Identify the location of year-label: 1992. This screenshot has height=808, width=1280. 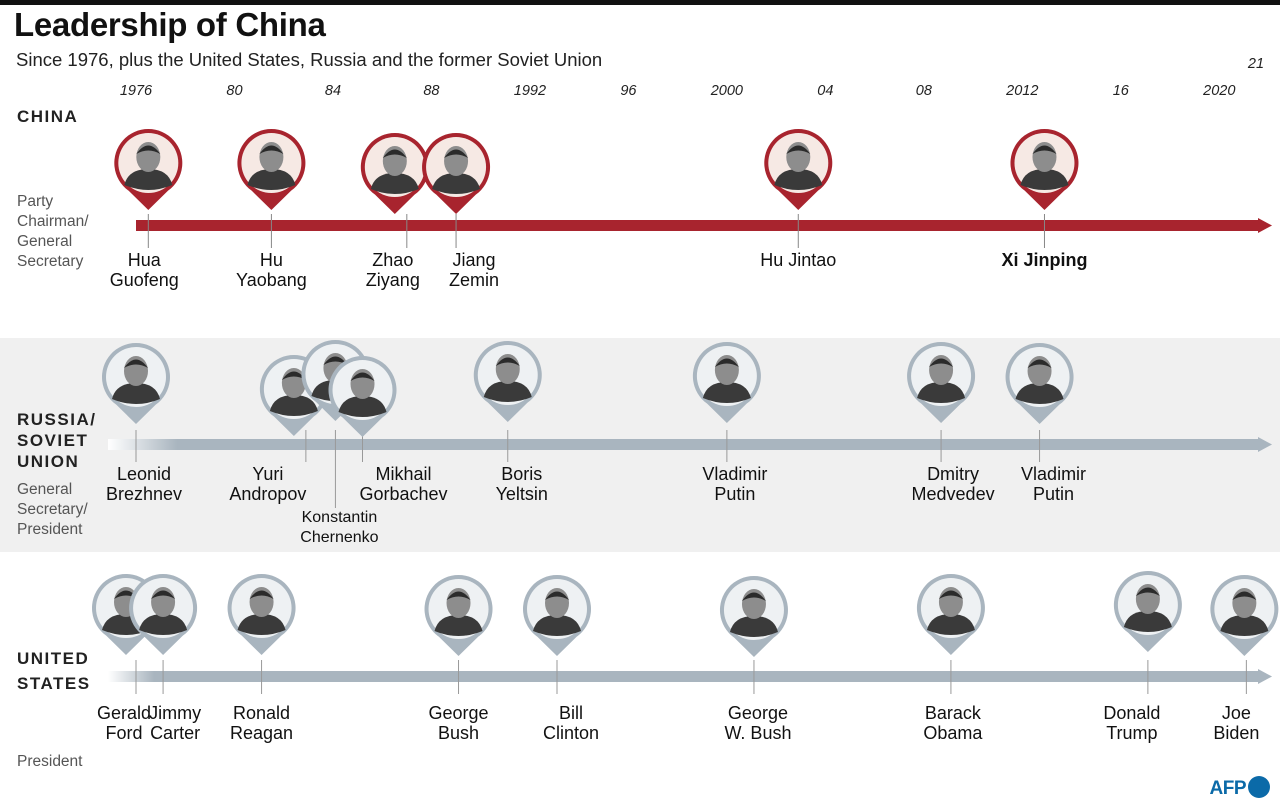
(530, 91).